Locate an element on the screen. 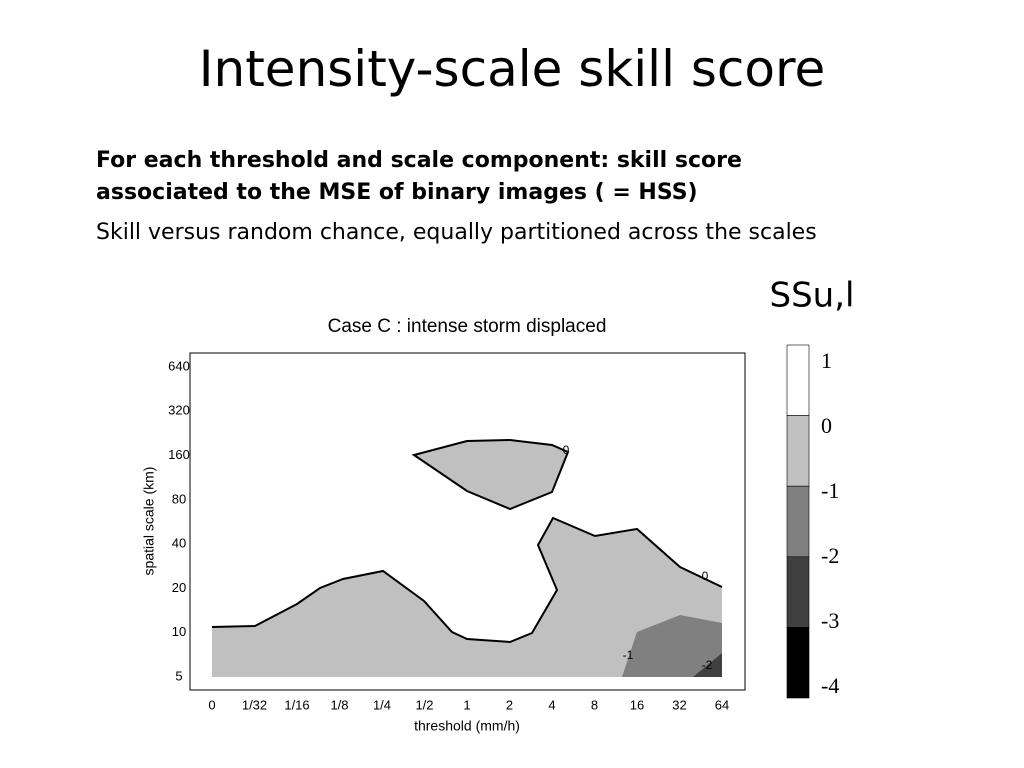  colorbar-label: -4 is located at coordinates (830, 685).